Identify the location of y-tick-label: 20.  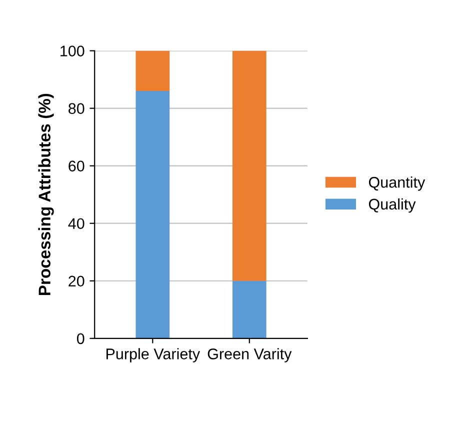
(76, 281).